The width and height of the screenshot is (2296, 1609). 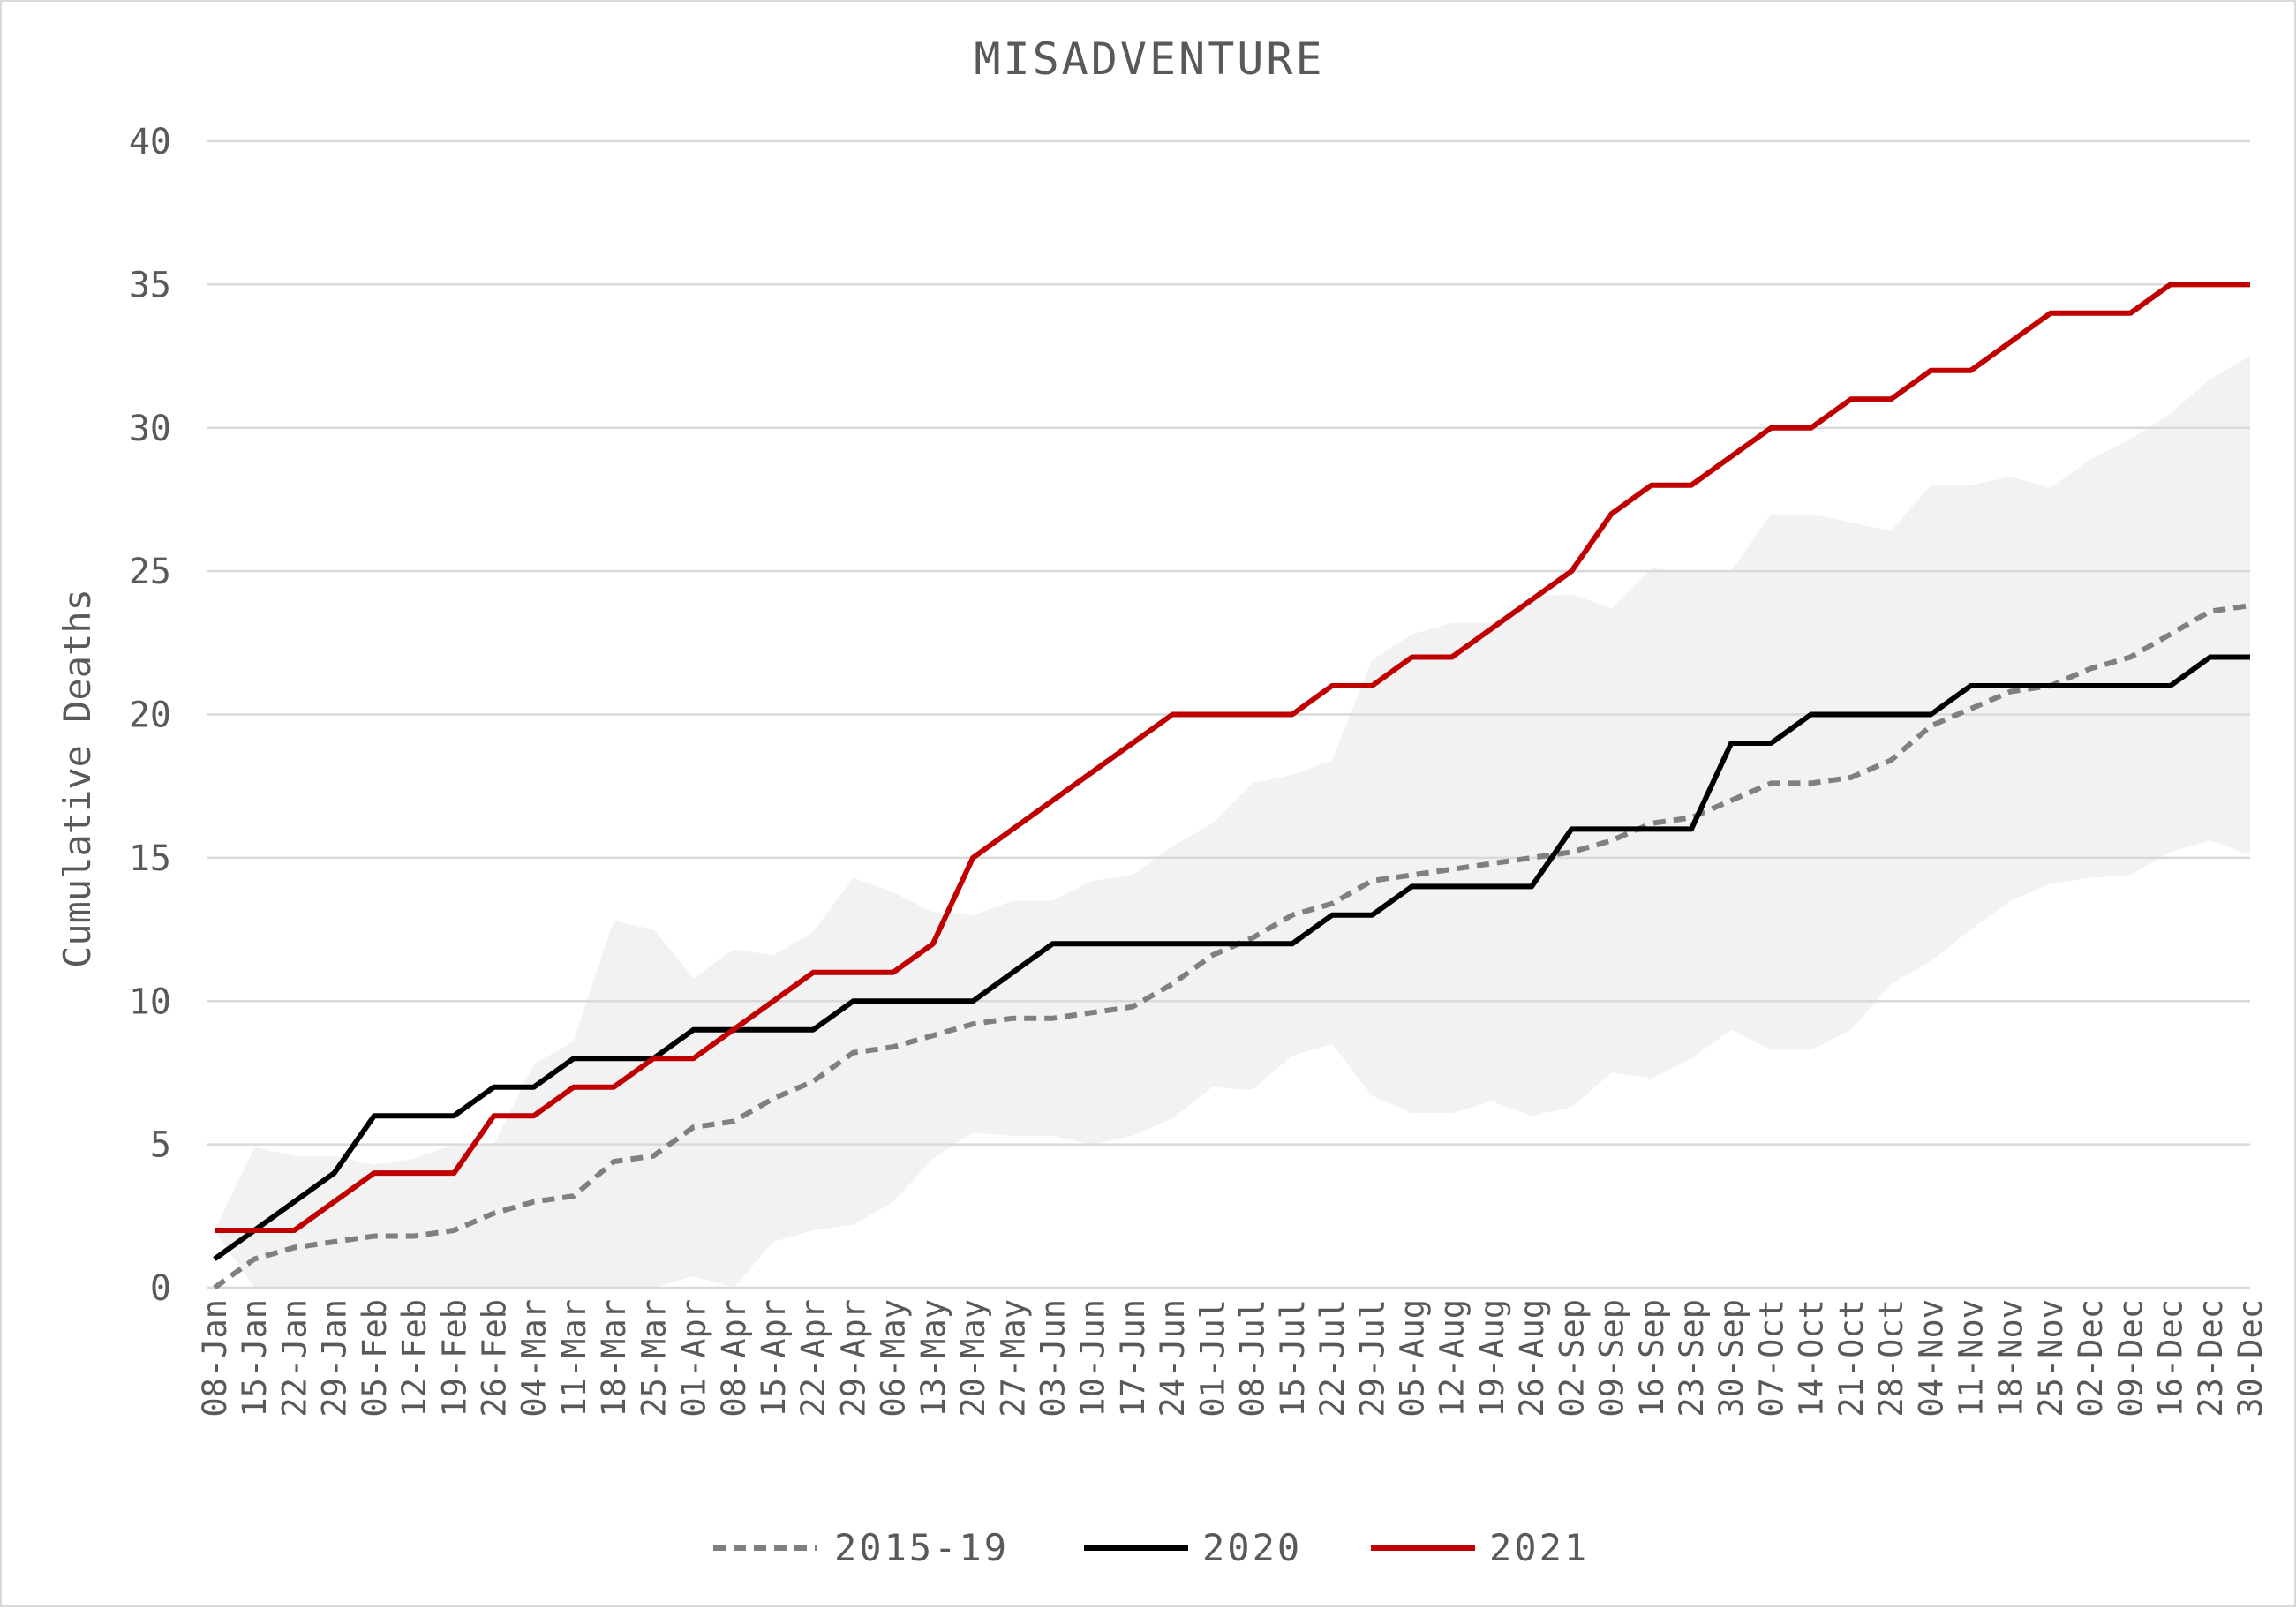 I want to click on x-tick-label: 01-Jul, so click(x=1212, y=1358).